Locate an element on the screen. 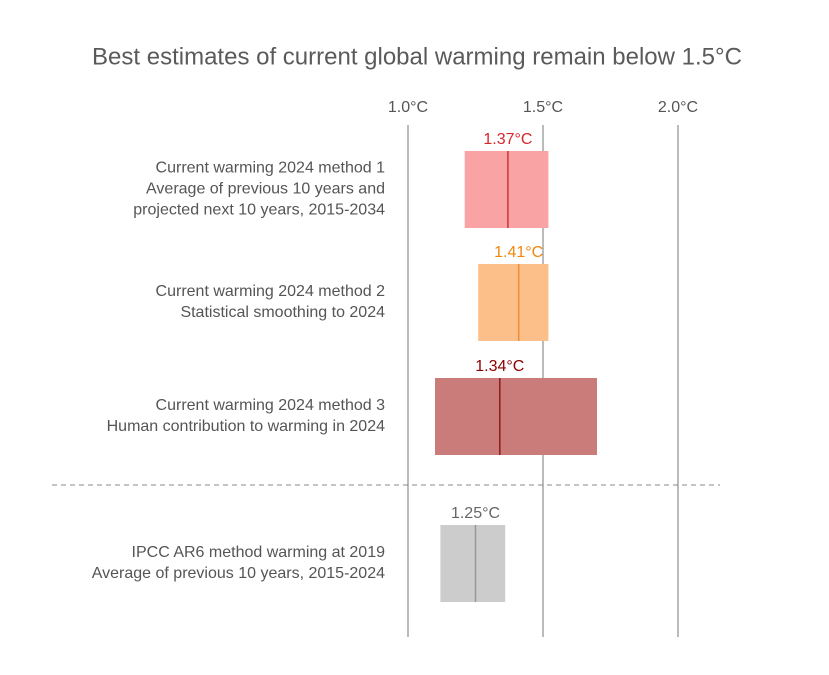  category-label: Statistical smoothing to 2024 is located at coordinates (282, 312).